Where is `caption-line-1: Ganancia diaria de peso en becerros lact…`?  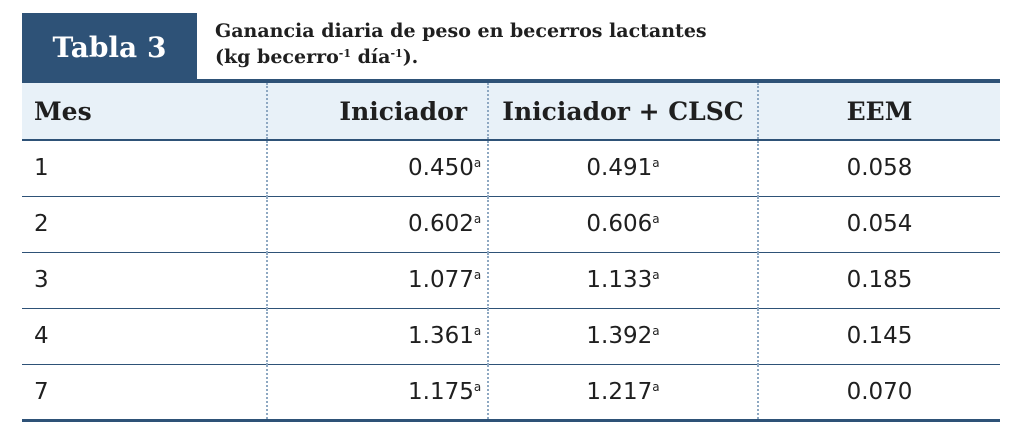 caption-line-1: Ganancia diaria de peso en becerros lact… is located at coordinates (461, 31).